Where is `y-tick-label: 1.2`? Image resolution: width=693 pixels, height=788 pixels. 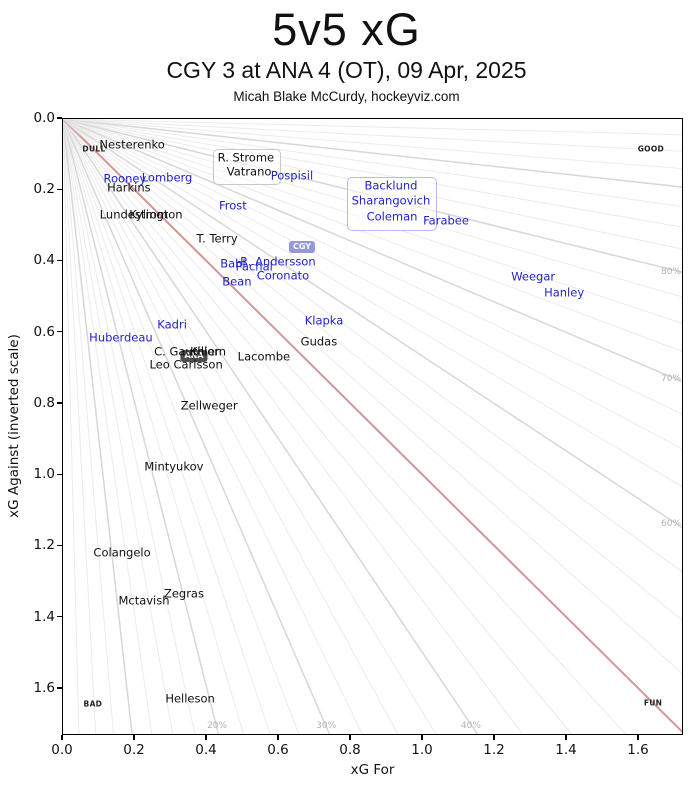
y-tick-label: 1.2 is located at coordinates (44, 545).